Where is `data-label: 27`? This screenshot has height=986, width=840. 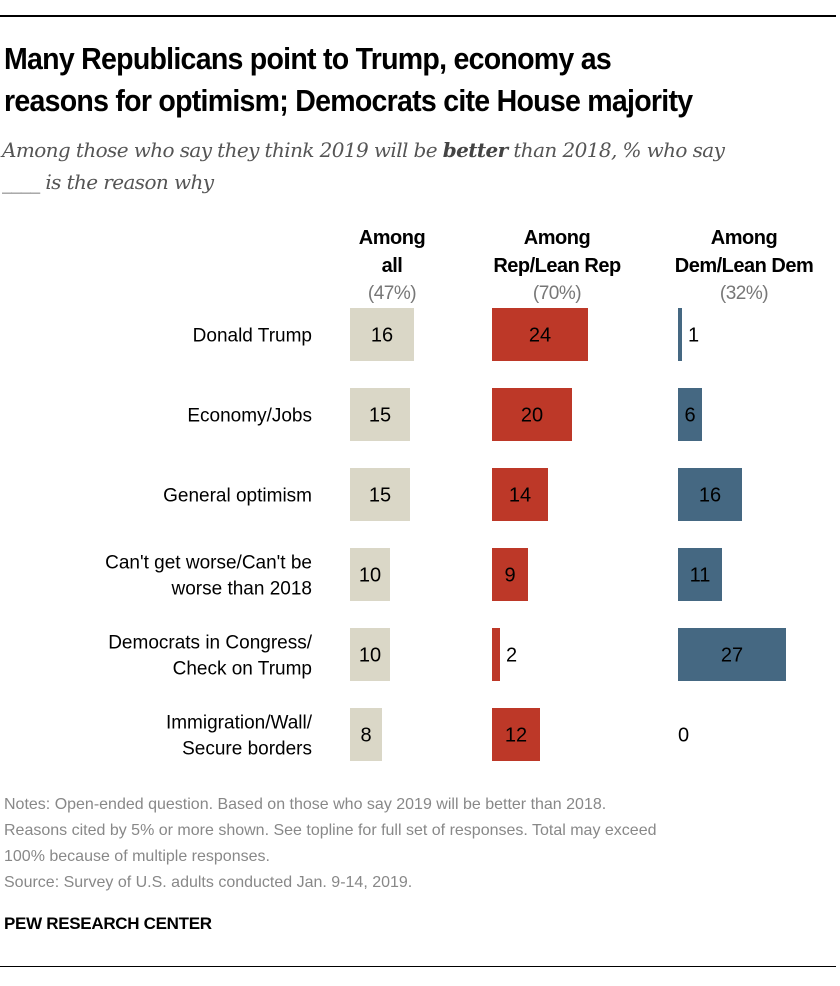
data-label: 27 is located at coordinates (732, 656).